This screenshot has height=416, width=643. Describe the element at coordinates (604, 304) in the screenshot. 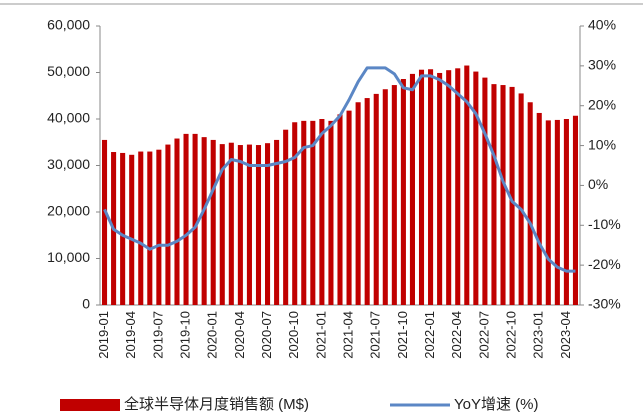

I see `y2-tick-label: -30%` at that location.